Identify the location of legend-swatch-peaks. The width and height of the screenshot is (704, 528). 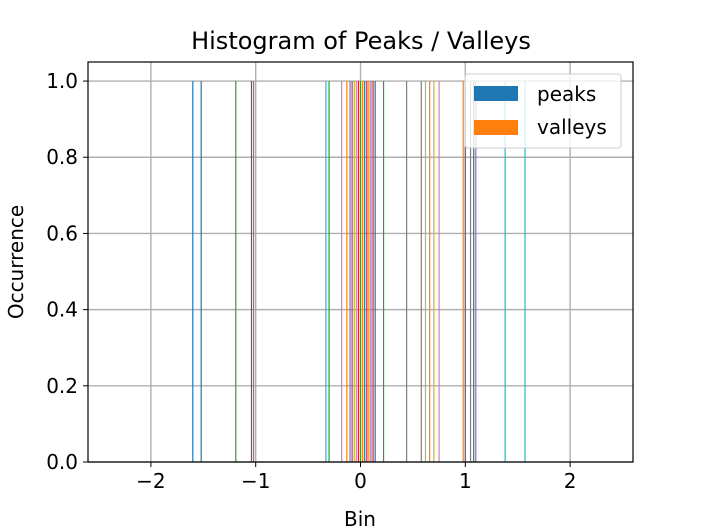
(496, 93).